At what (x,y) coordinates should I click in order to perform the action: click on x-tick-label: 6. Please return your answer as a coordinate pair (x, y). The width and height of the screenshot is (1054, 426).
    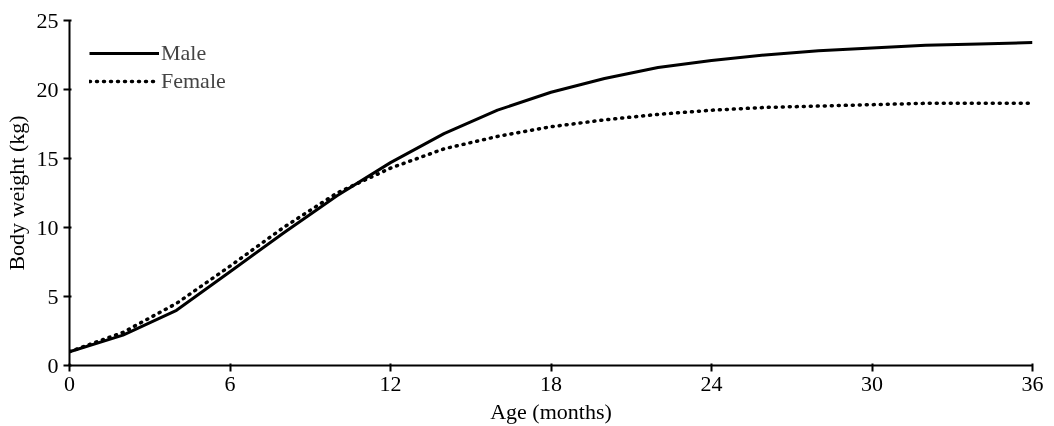
    Looking at the image, I should click on (230, 383).